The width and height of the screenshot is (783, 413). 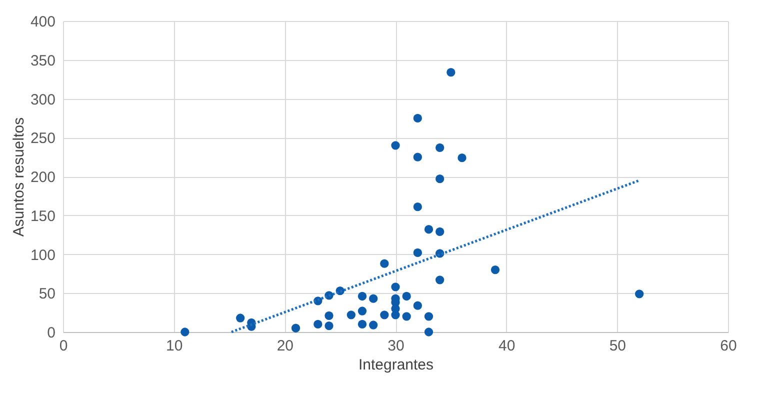 What do you see at coordinates (174, 346) in the screenshot?
I see `x-tick-label: 10` at bounding box center [174, 346].